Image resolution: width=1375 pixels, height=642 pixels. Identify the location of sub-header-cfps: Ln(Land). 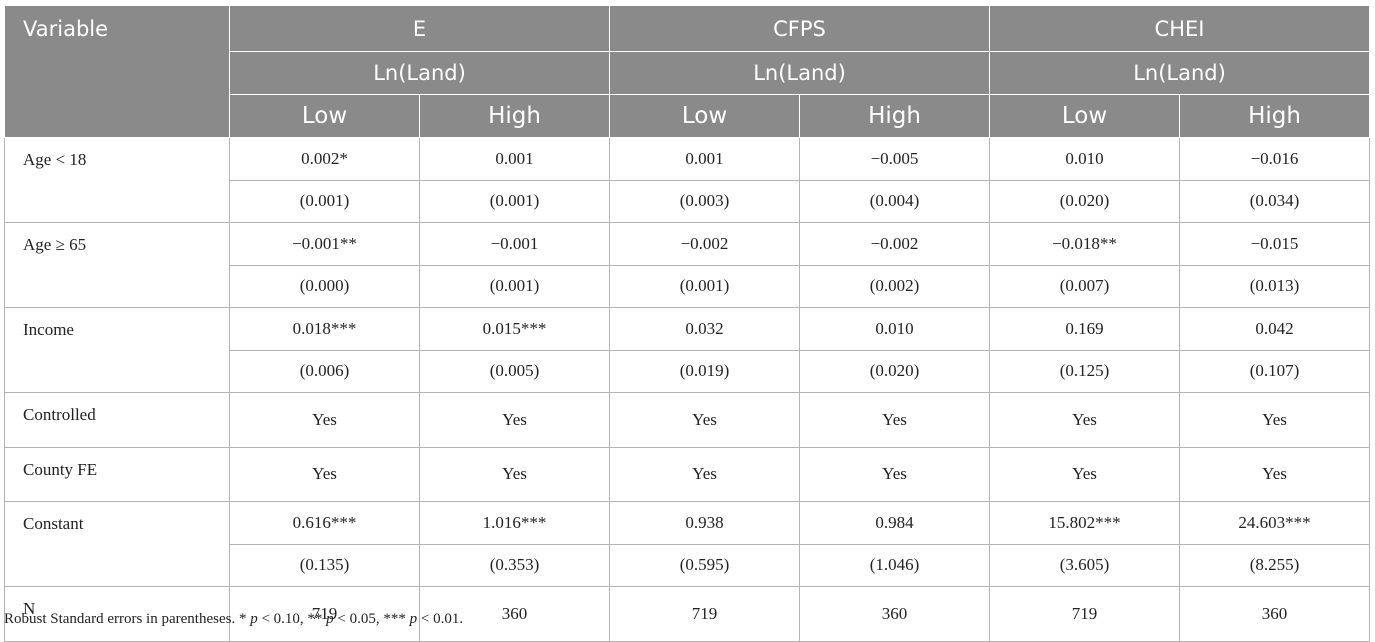
(799, 73).